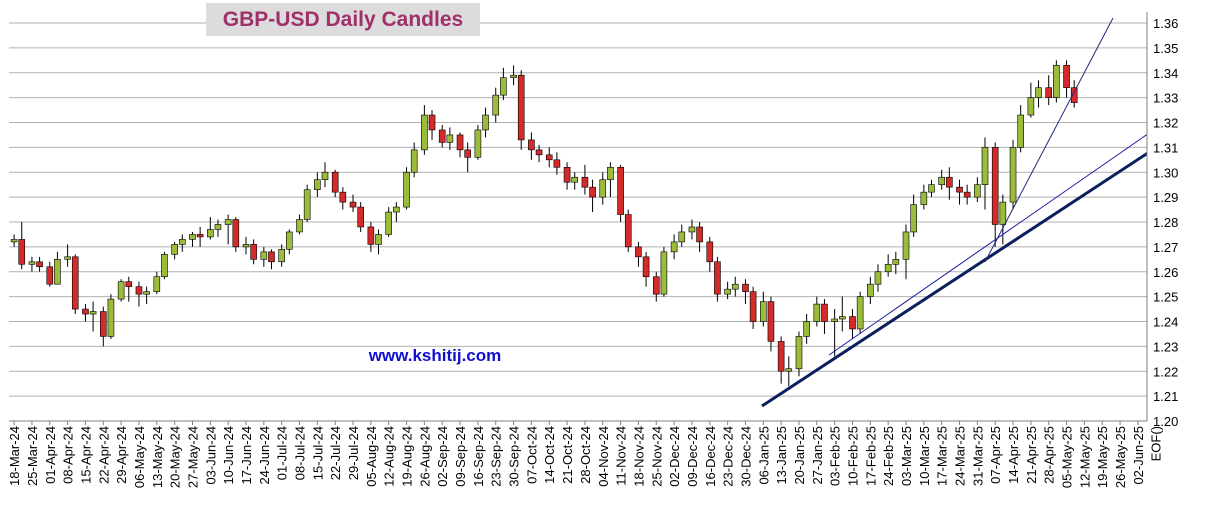 The image size is (1217, 526). I want to click on x-tick-label: 30-Dec-24, so click(745, 456).